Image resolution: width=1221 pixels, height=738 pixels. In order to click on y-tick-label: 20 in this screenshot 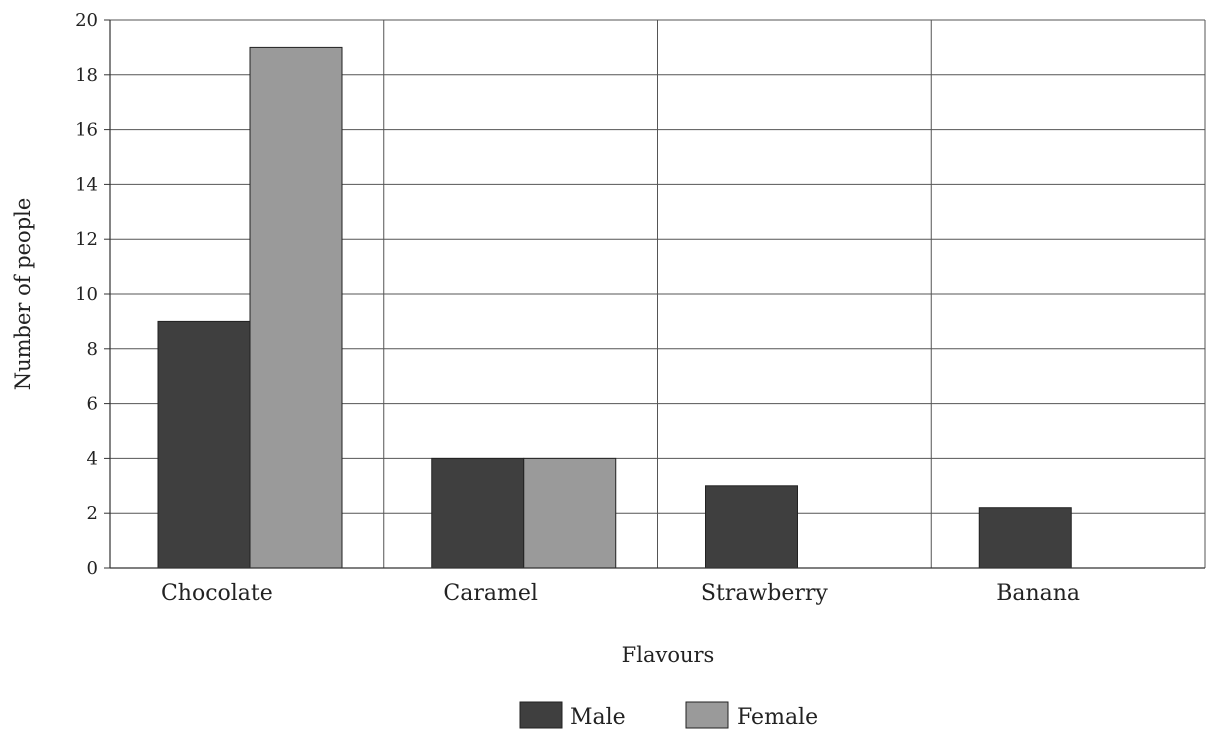, I will do `click(86, 20)`.